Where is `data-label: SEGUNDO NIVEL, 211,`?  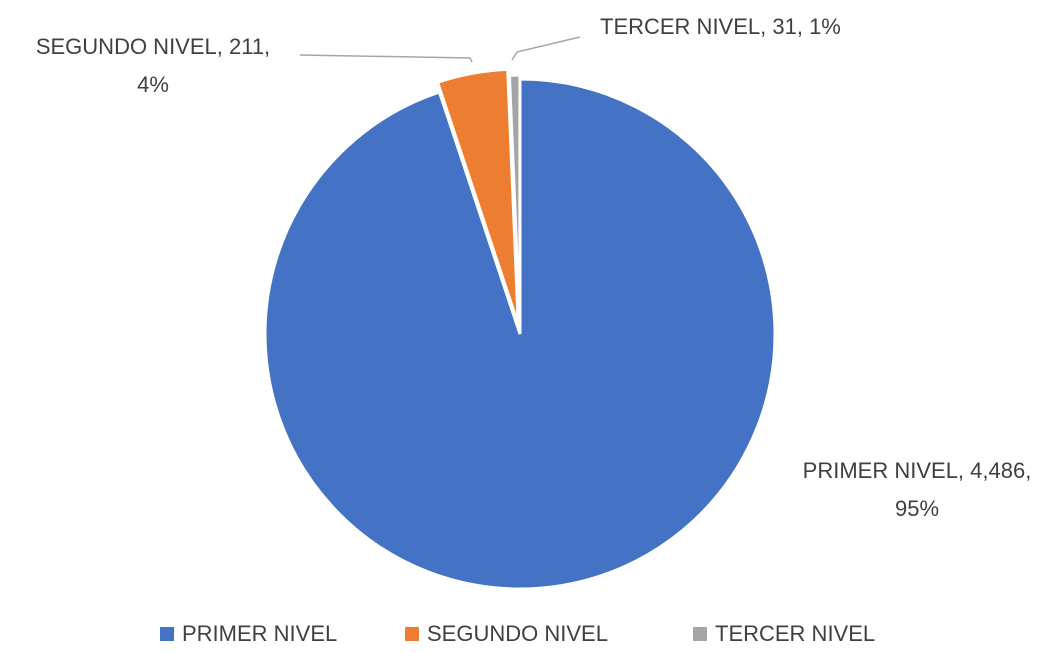 data-label: SEGUNDO NIVEL, 211, is located at coordinates (153, 46).